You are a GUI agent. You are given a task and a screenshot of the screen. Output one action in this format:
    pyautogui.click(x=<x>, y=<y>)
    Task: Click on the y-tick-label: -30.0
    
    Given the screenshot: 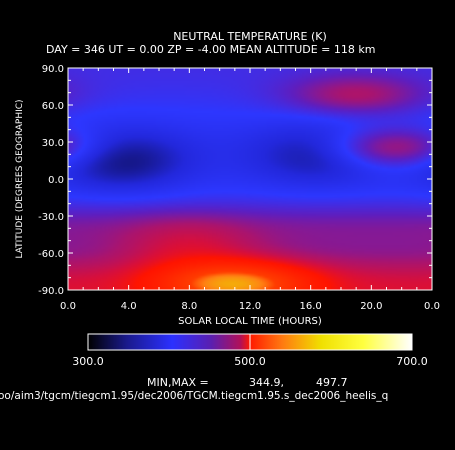 What is the action you would take?
    pyautogui.click(x=51, y=217)
    